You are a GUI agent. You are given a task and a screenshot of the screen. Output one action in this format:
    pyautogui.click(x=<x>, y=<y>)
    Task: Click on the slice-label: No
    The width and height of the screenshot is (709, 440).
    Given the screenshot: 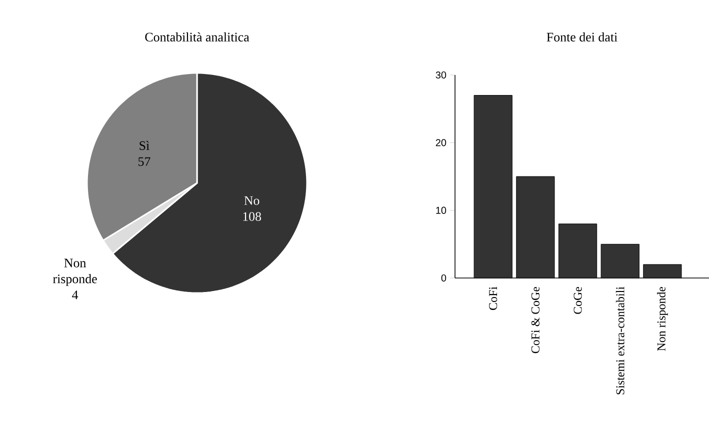 What is the action you would take?
    pyautogui.click(x=252, y=200)
    